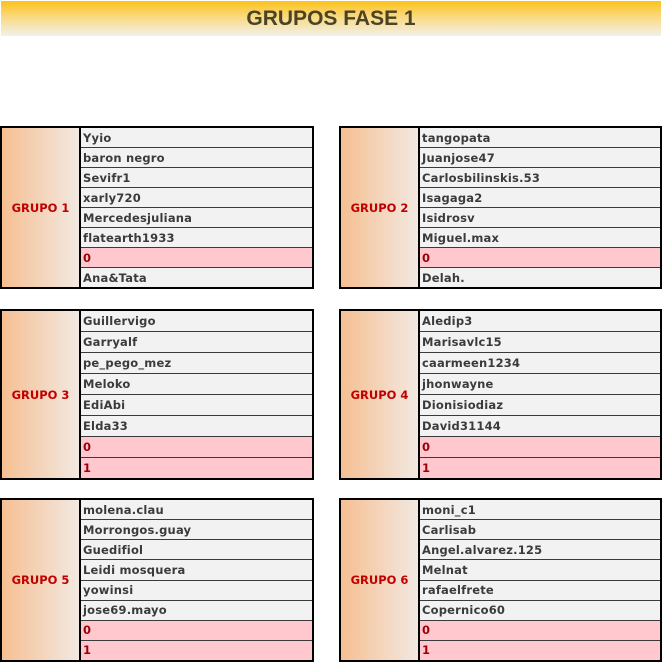 Image resolution: width=662 pixels, height=662 pixels. What do you see at coordinates (540, 384) in the screenshot?
I see `member-cell: jhonwayne` at bounding box center [540, 384].